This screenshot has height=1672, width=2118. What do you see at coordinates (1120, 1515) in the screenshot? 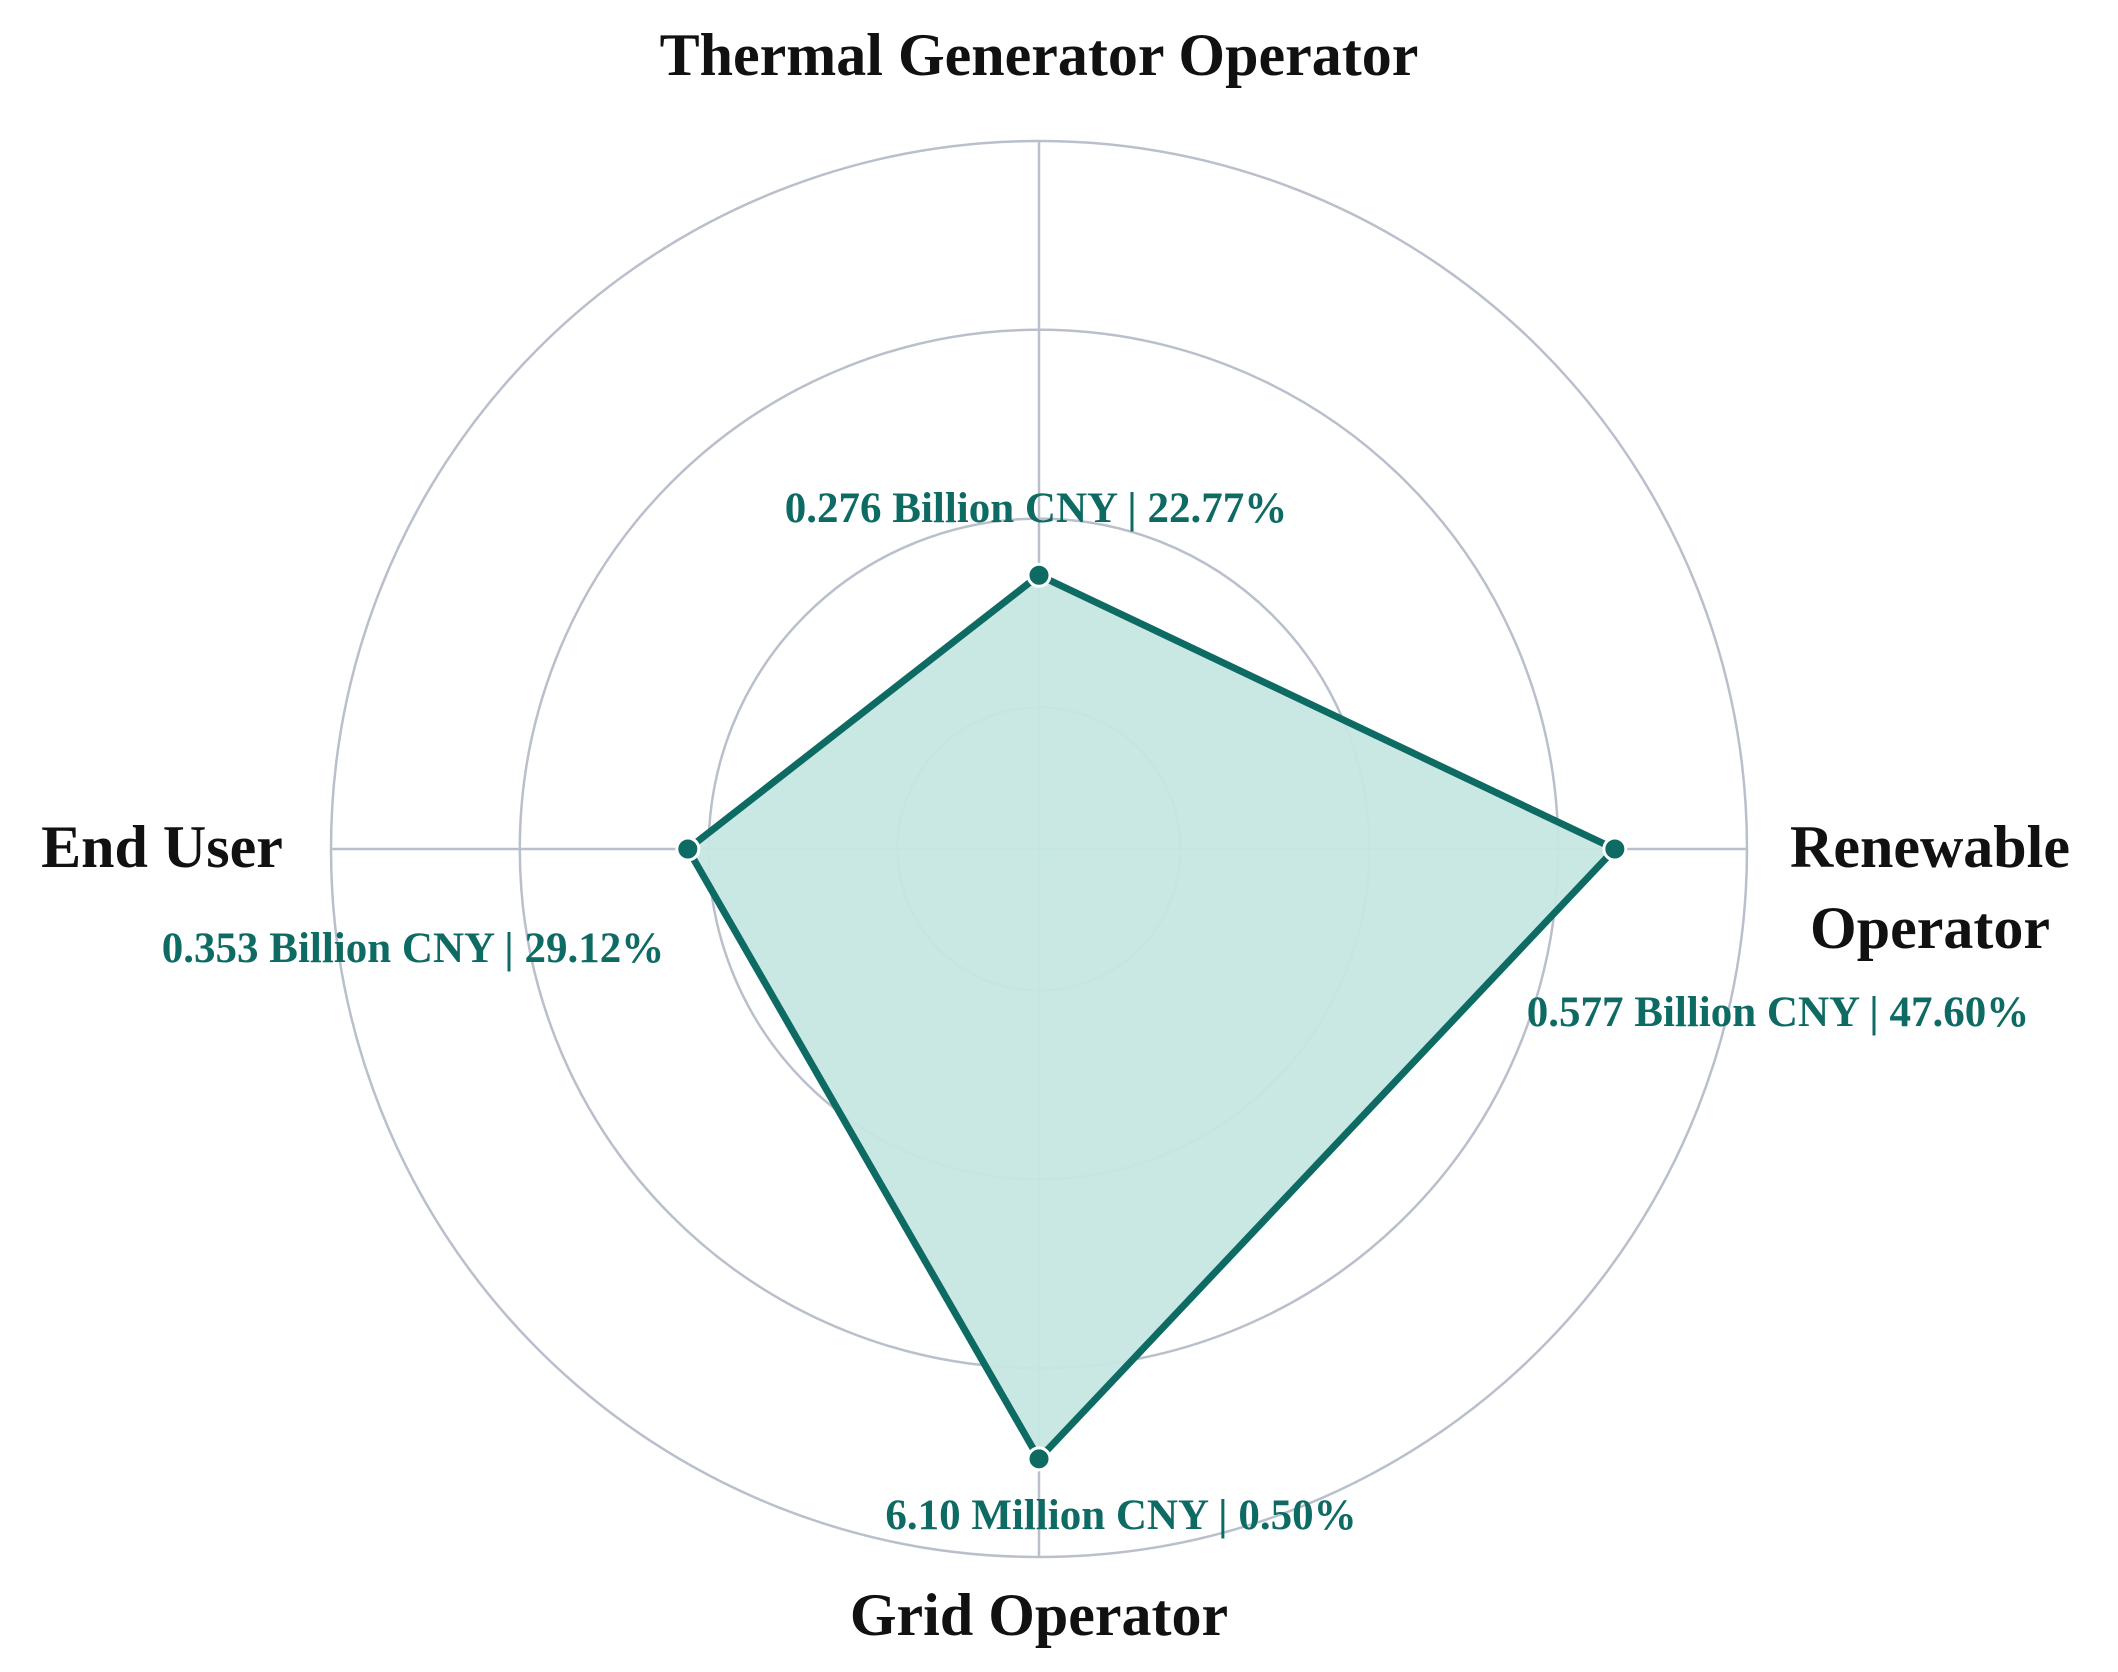
I see `value-annotation: 6.10 Million CNY | 0.50%` at bounding box center [1120, 1515].